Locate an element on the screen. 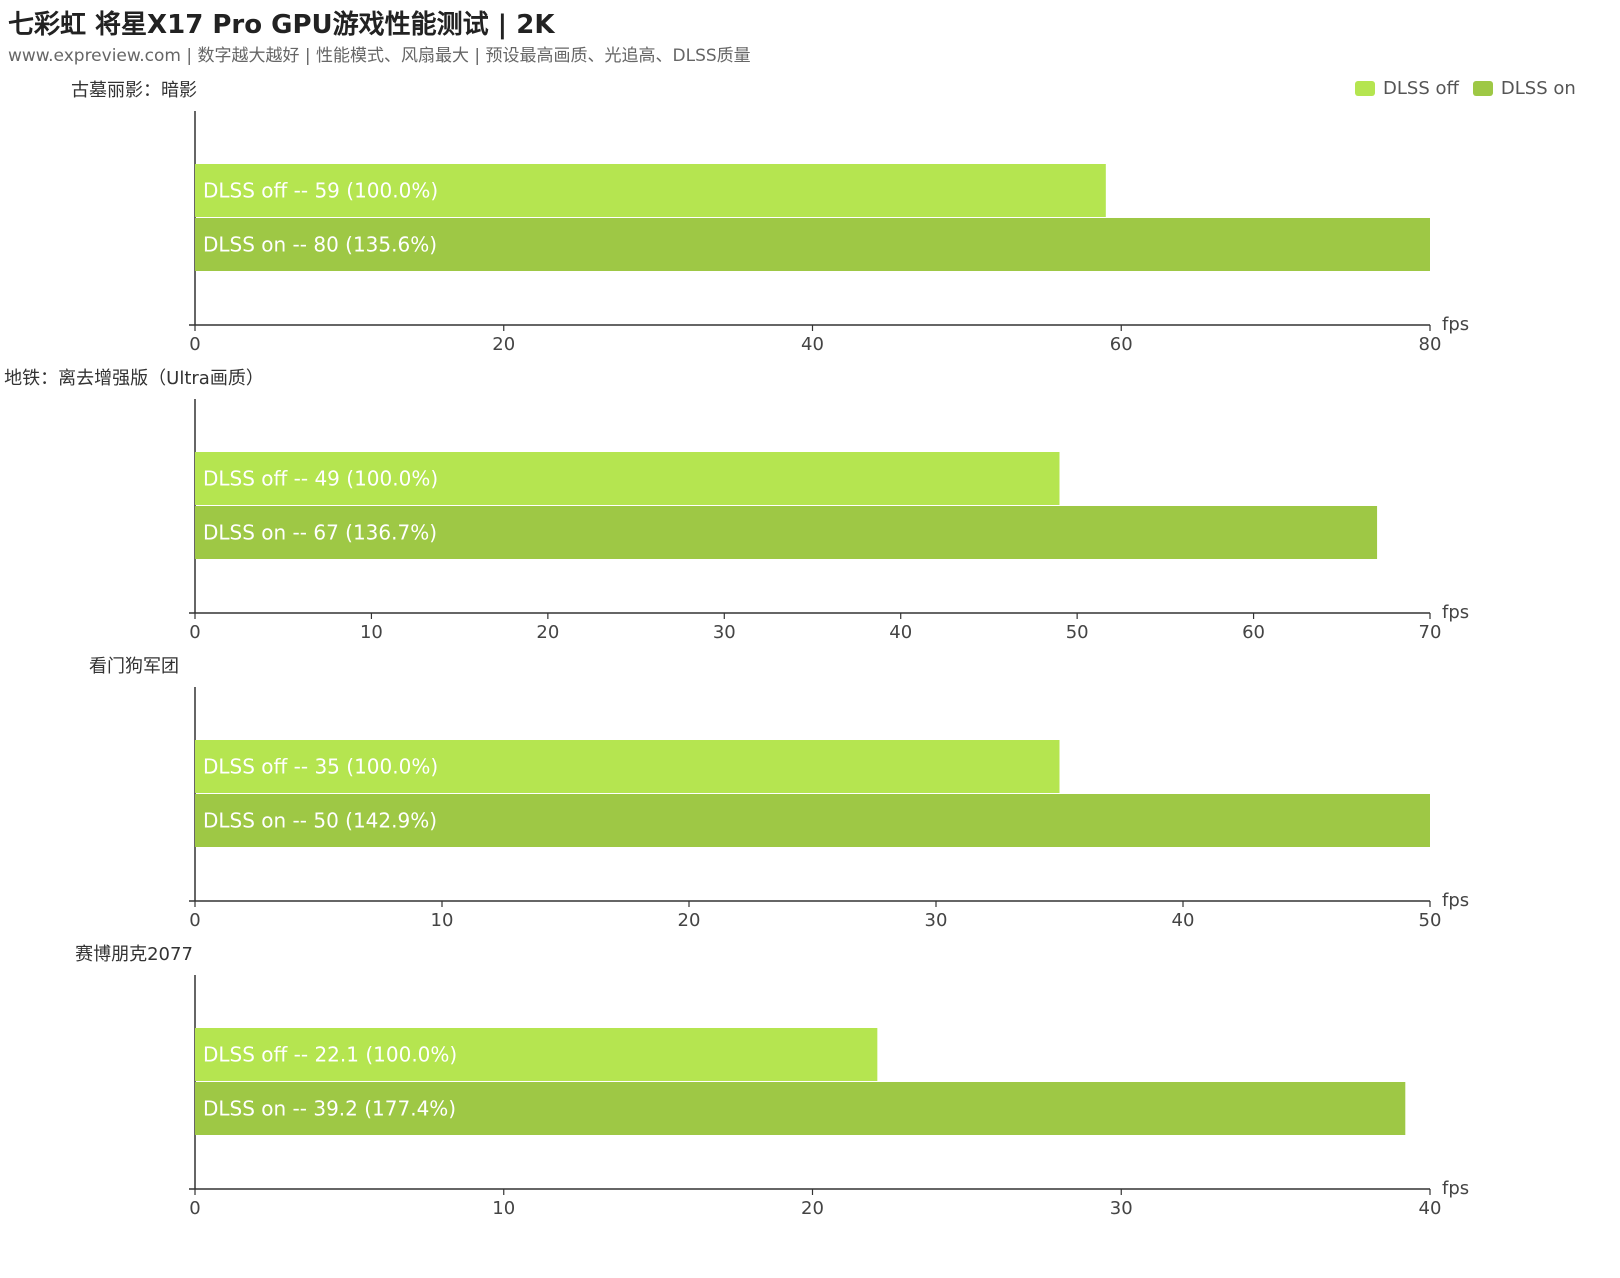  legend-swatch-dlss-on is located at coordinates (1482, 88).